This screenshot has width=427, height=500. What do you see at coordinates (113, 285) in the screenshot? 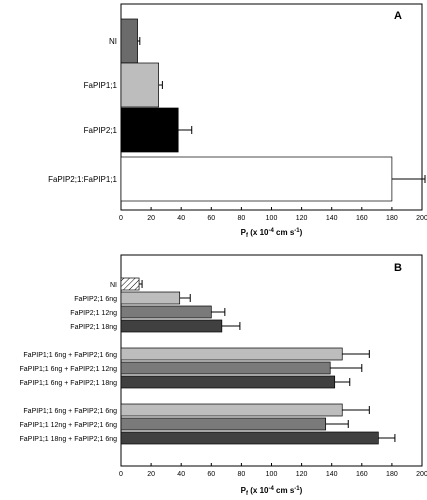
I see `panel-b-category-label: NI` at bounding box center [113, 285].